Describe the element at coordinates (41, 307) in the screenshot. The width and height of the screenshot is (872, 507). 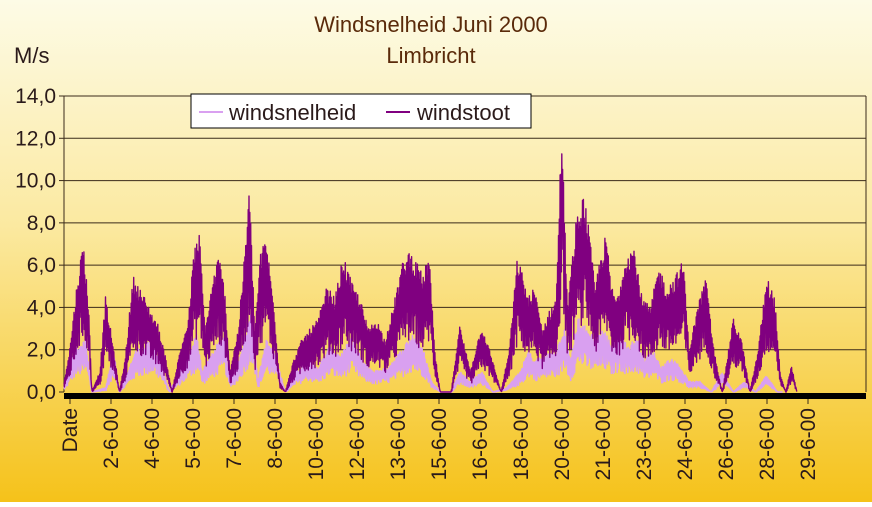
I see `y-tick-label: 4,0` at that location.